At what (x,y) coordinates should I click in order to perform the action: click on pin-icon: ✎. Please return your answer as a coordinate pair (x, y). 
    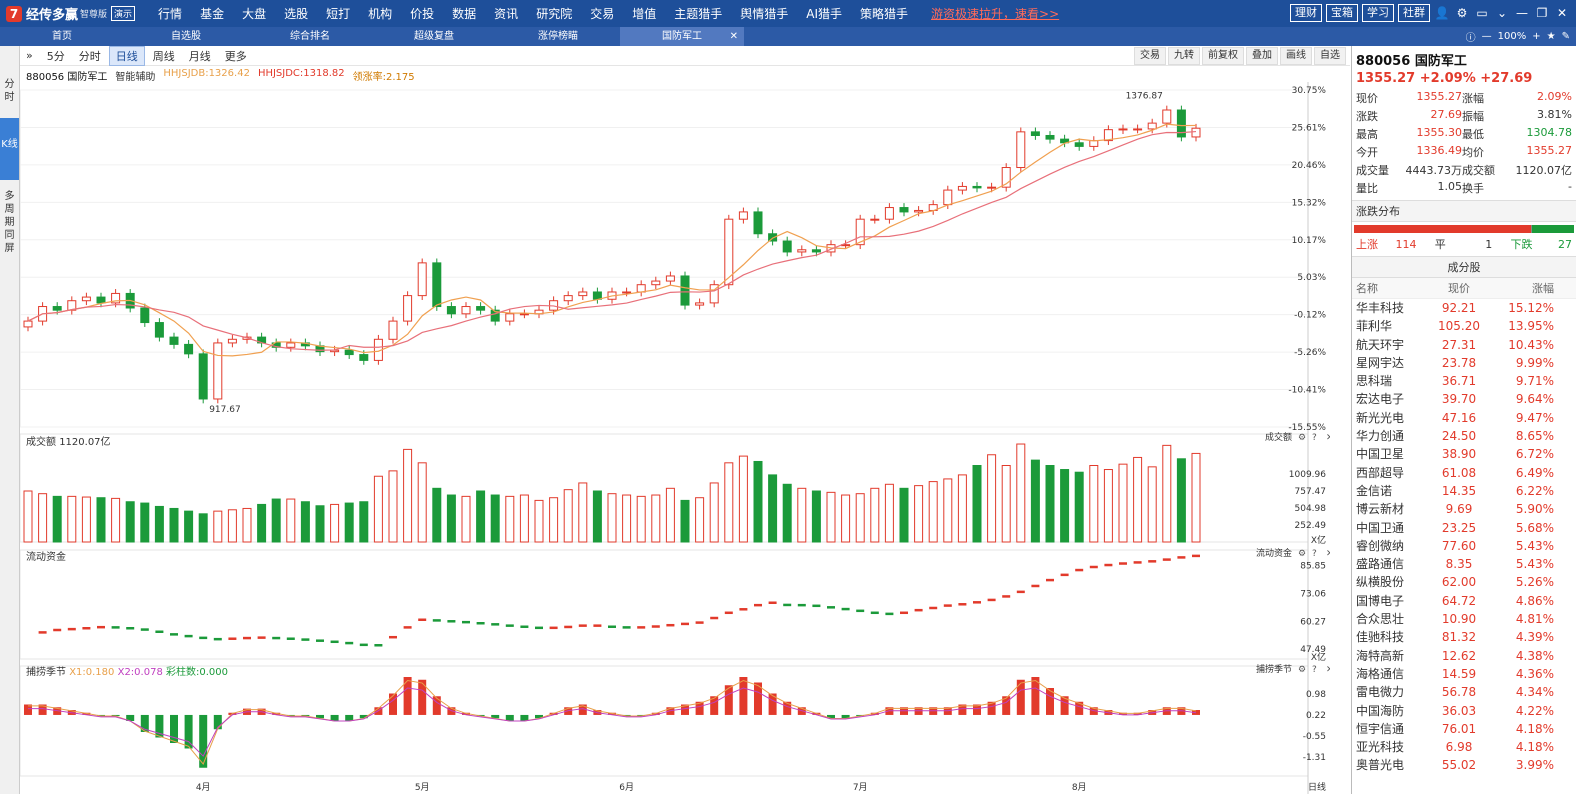
    Looking at the image, I should click on (1565, 36).